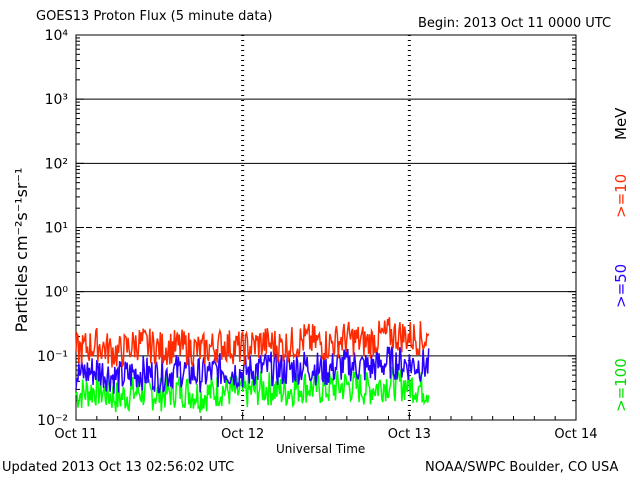  What do you see at coordinates (56, 100) in the screenshot?
I see `y-tick-label: 10³` at bounding box center [56, 100].